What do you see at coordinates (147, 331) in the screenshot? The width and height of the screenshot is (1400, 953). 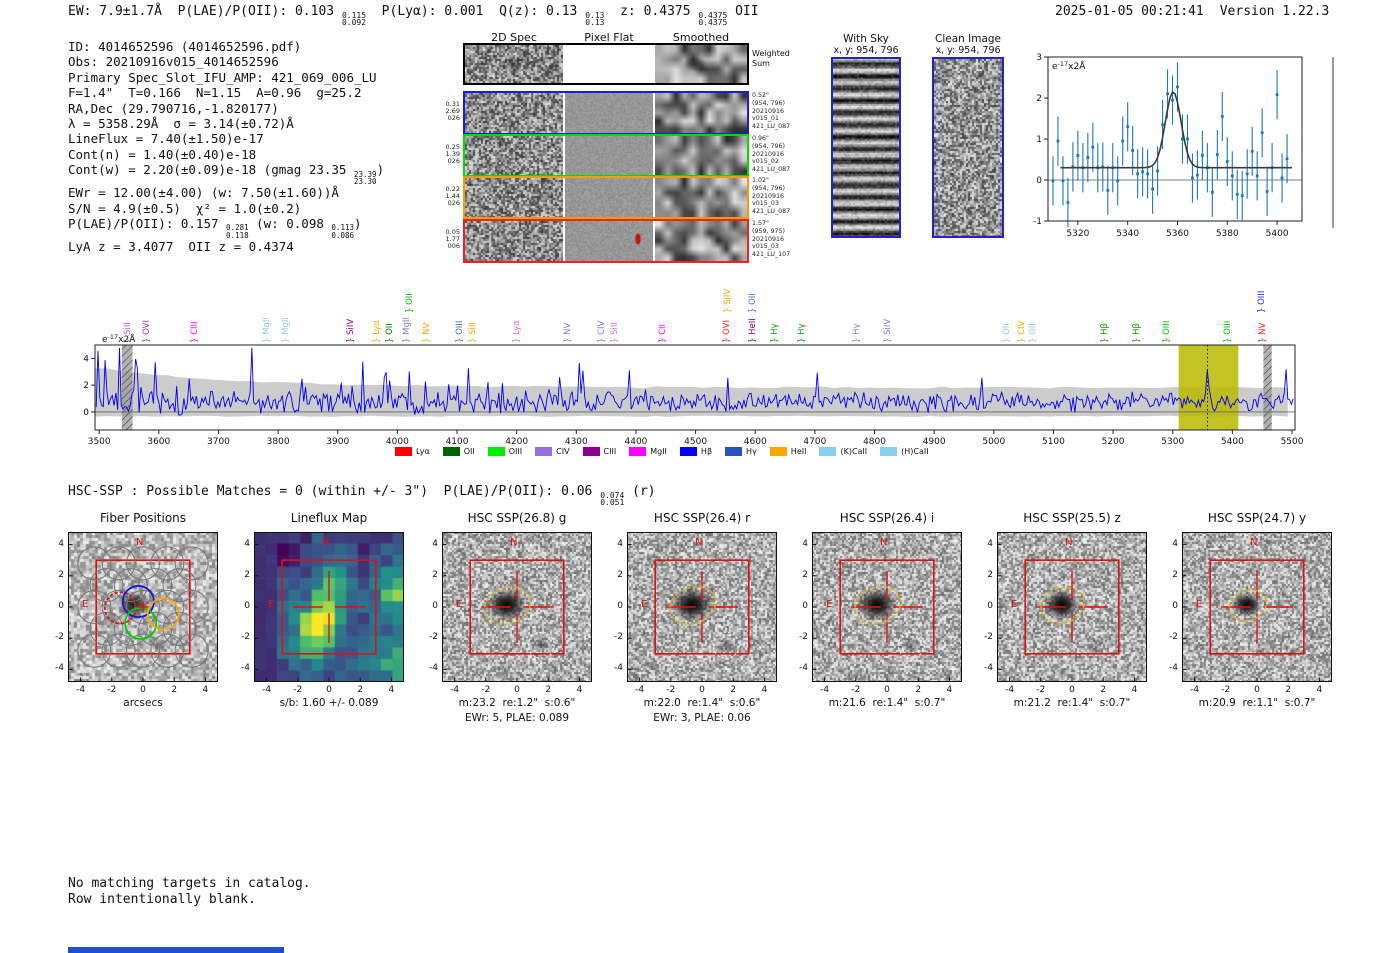 I see `emission-line-label-OVI: } OVI` at bounding box center [147, 331].